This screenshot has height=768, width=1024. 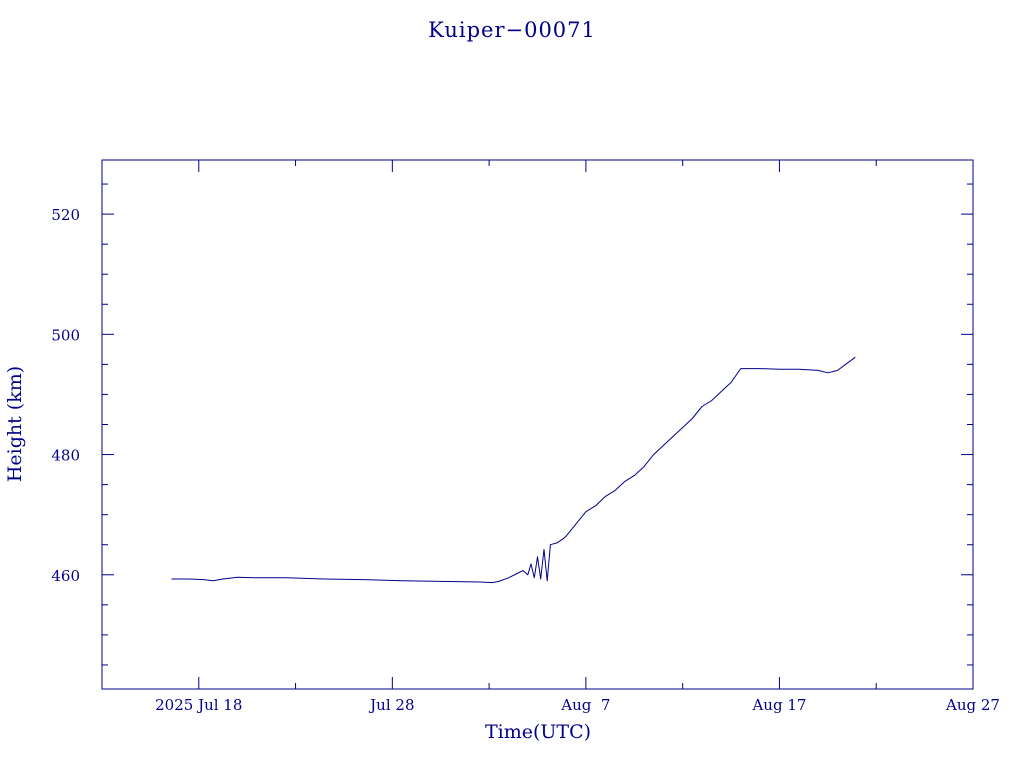 What do you see at coordinates (65, 576) in the screenshot?
I see `y-tick-label: 460` at bounding box center [65, 576].